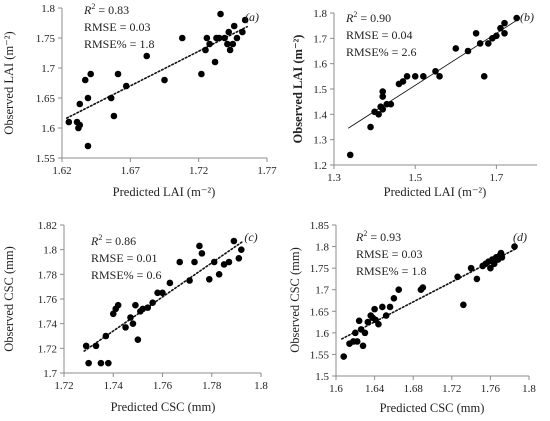  What do you see at coordinates (156, 72) in the screenshot?
I see `trend-line` at bounding box center [156, 72].